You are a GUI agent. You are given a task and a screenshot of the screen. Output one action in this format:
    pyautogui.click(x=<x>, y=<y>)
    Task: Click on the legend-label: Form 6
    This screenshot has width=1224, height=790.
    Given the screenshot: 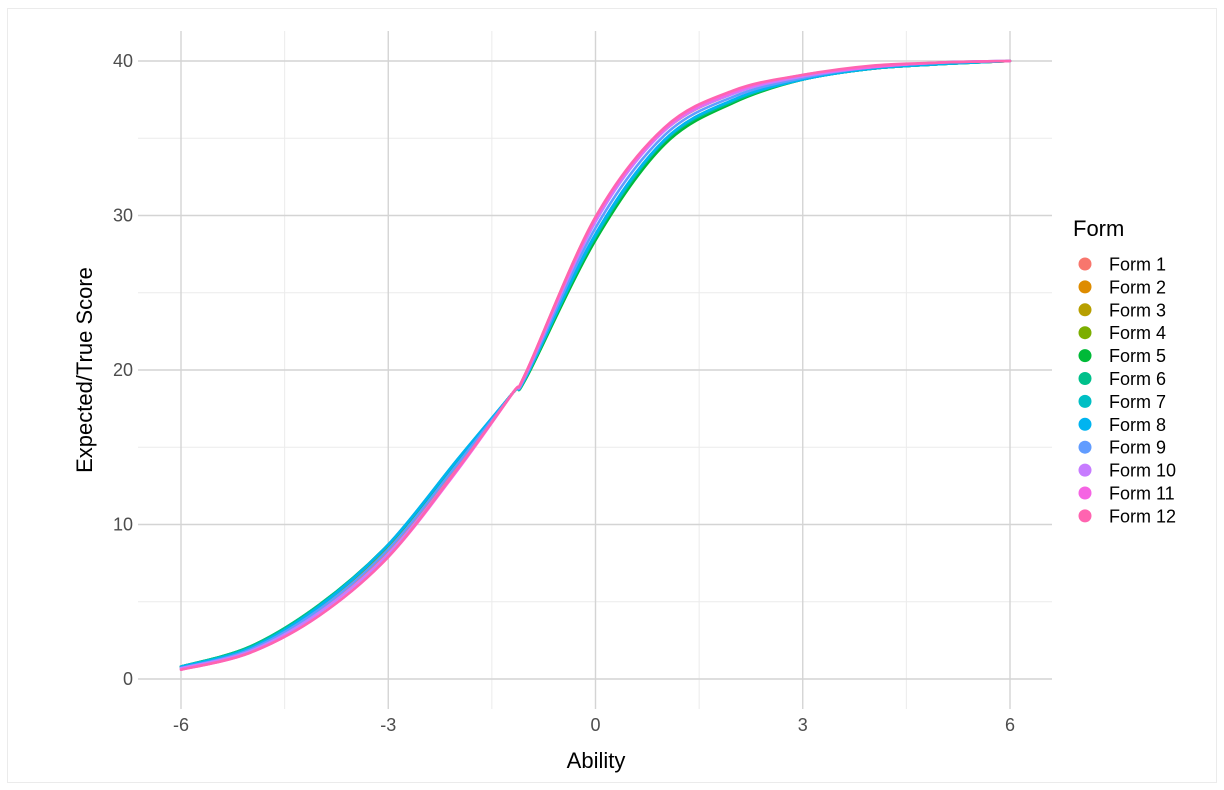 What is the action you would take?
    pyautogui.click(x=1137, y=379)
    